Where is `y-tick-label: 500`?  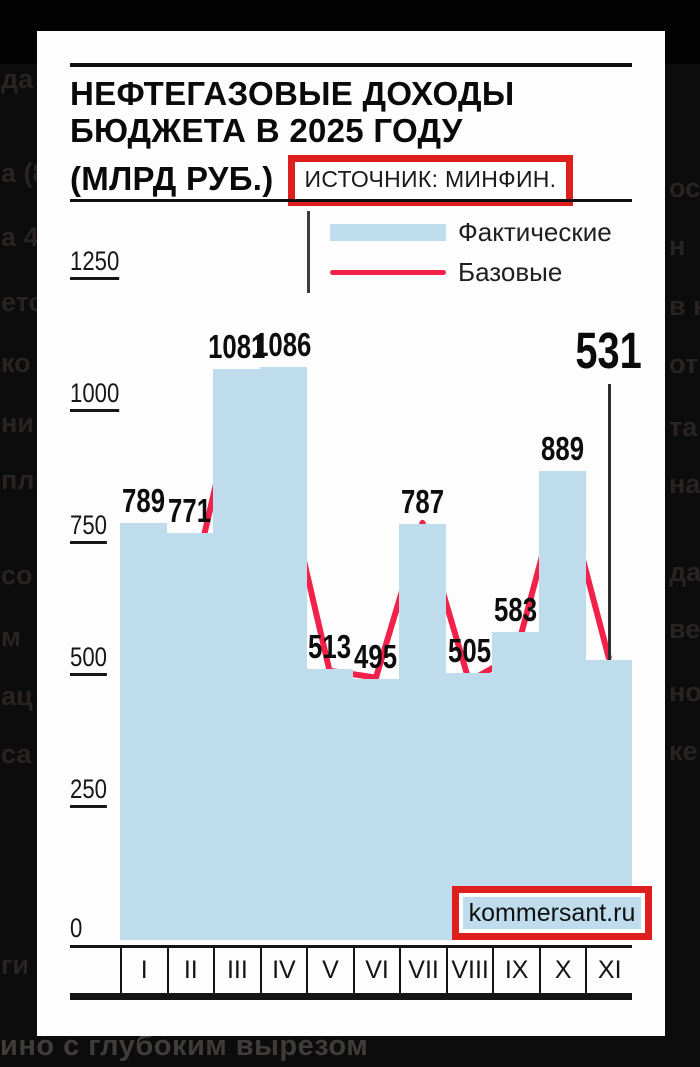 y-tick-label: 500 is located at coordinates (88, 659).